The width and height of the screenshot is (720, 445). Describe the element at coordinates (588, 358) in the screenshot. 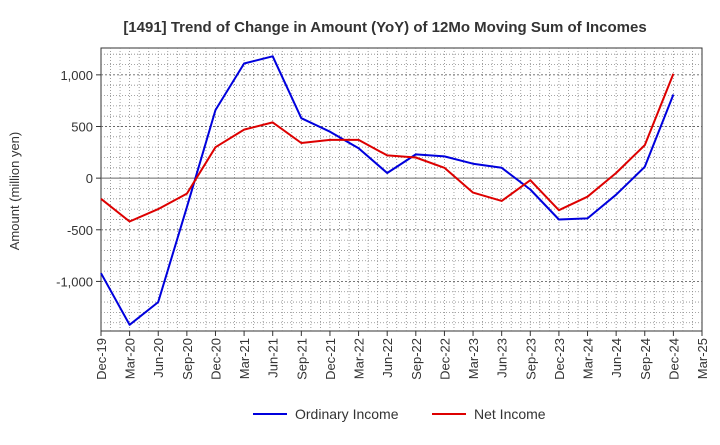

I see `x-tick-label: Mar-24` at that location.